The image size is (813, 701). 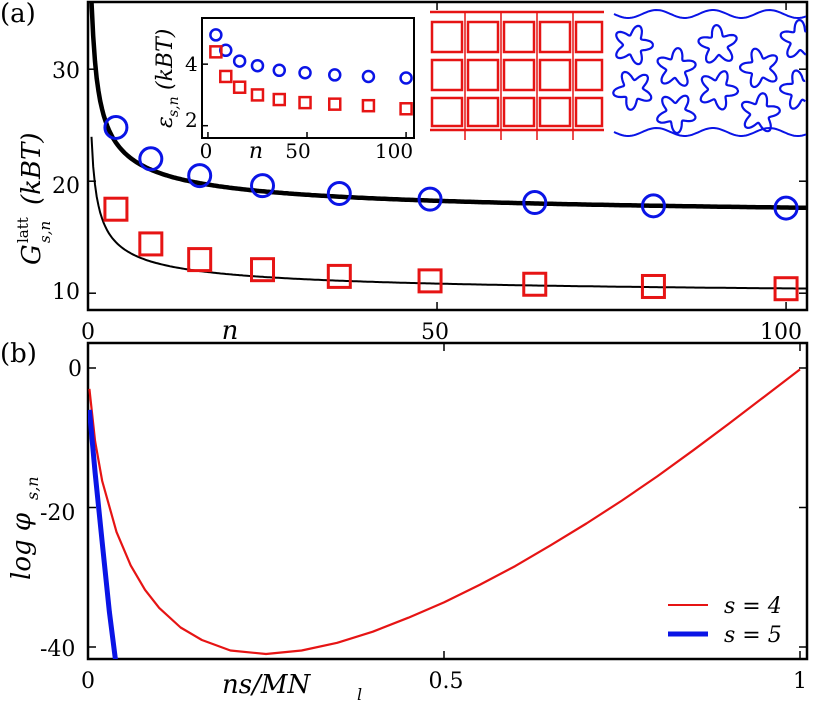 I want to click on series-line-s5, so click(x=103, y=534).